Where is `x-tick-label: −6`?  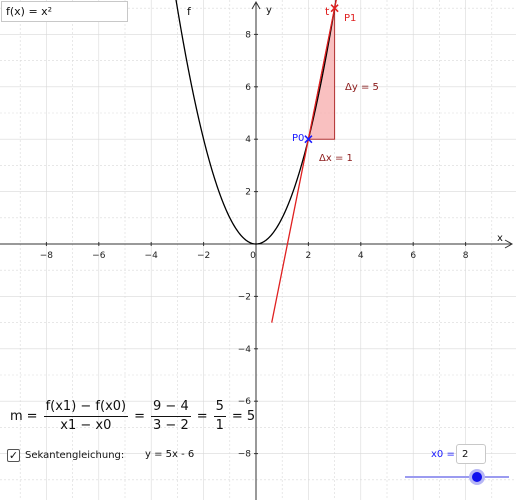 x-tick-label: −6 is located at coordinates (99, 256).